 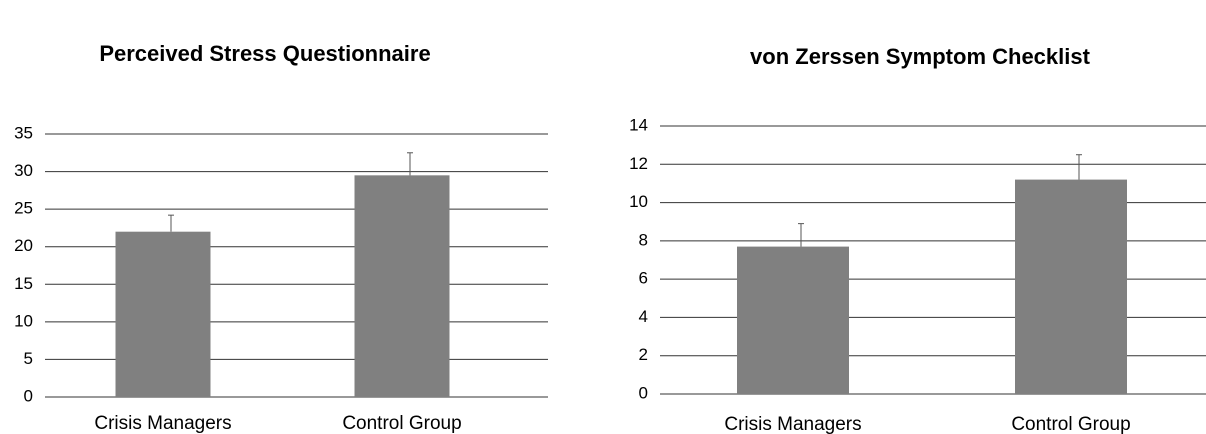 What do you see at coordinates (643, 278) in the screenshot?
I see `y-tick-label: 6` at bounding box center [643, 278].